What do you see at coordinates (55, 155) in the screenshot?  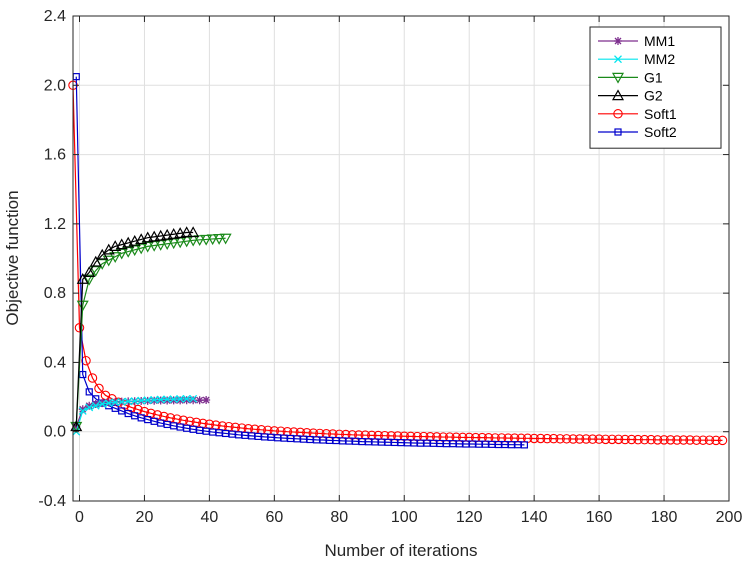 I see `y-tick-label: 1.6` at bounding box center [55, 155].